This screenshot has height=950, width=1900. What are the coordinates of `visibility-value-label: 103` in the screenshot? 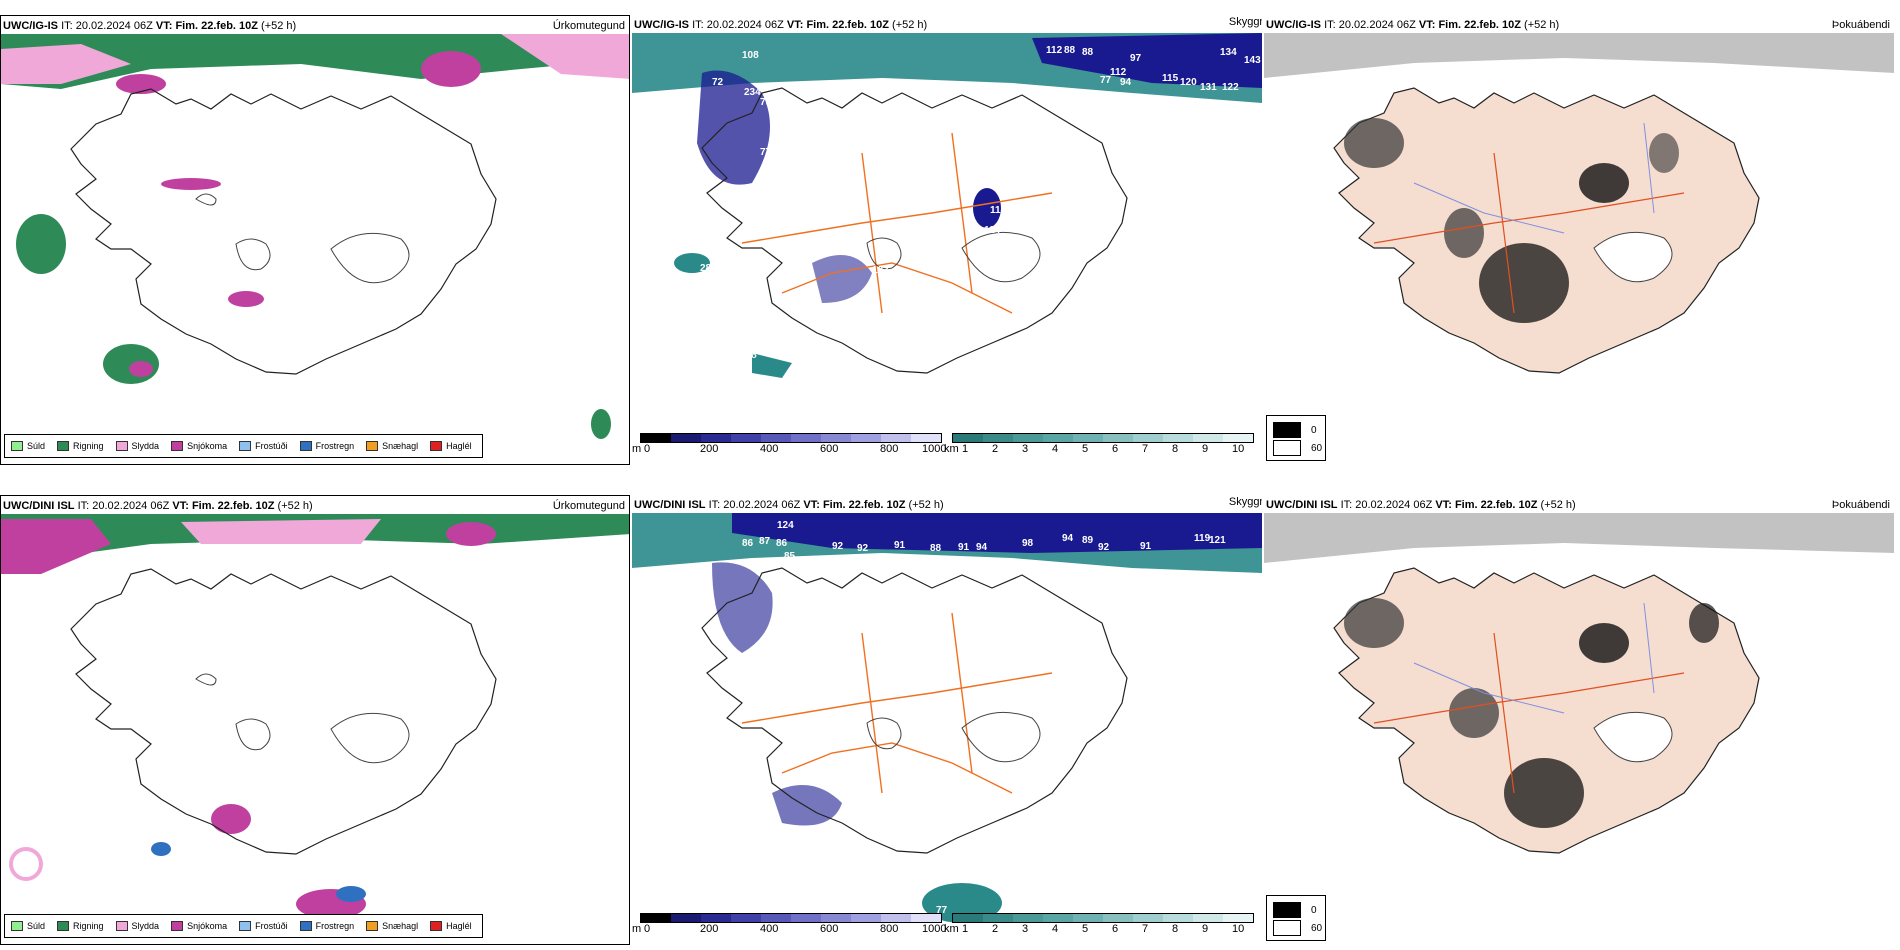 It's located at (880, 270).